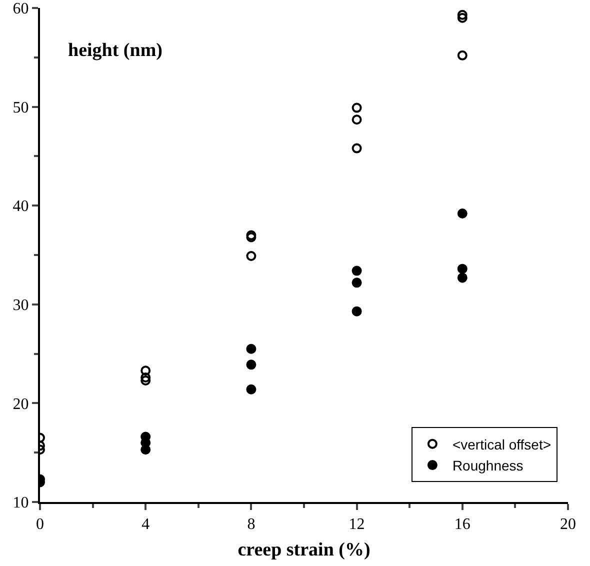 The height and width of the screenshot is (566, 590). What do you see at coordinates (251, 525) in the screenshot?
I see `x-tick-label: 8` at bounding box center [251, 525].